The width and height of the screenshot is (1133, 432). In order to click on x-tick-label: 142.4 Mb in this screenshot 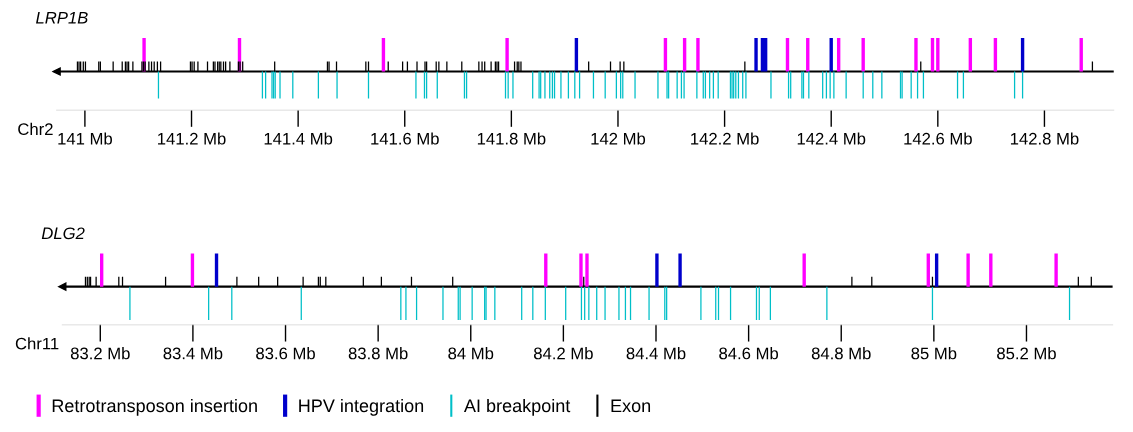, I will do `click(831, 138)`.